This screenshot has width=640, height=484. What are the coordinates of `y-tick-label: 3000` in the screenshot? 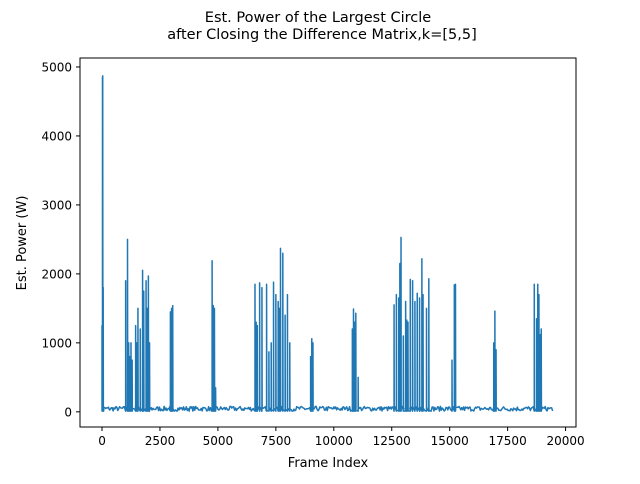 It's located at (56, 205).